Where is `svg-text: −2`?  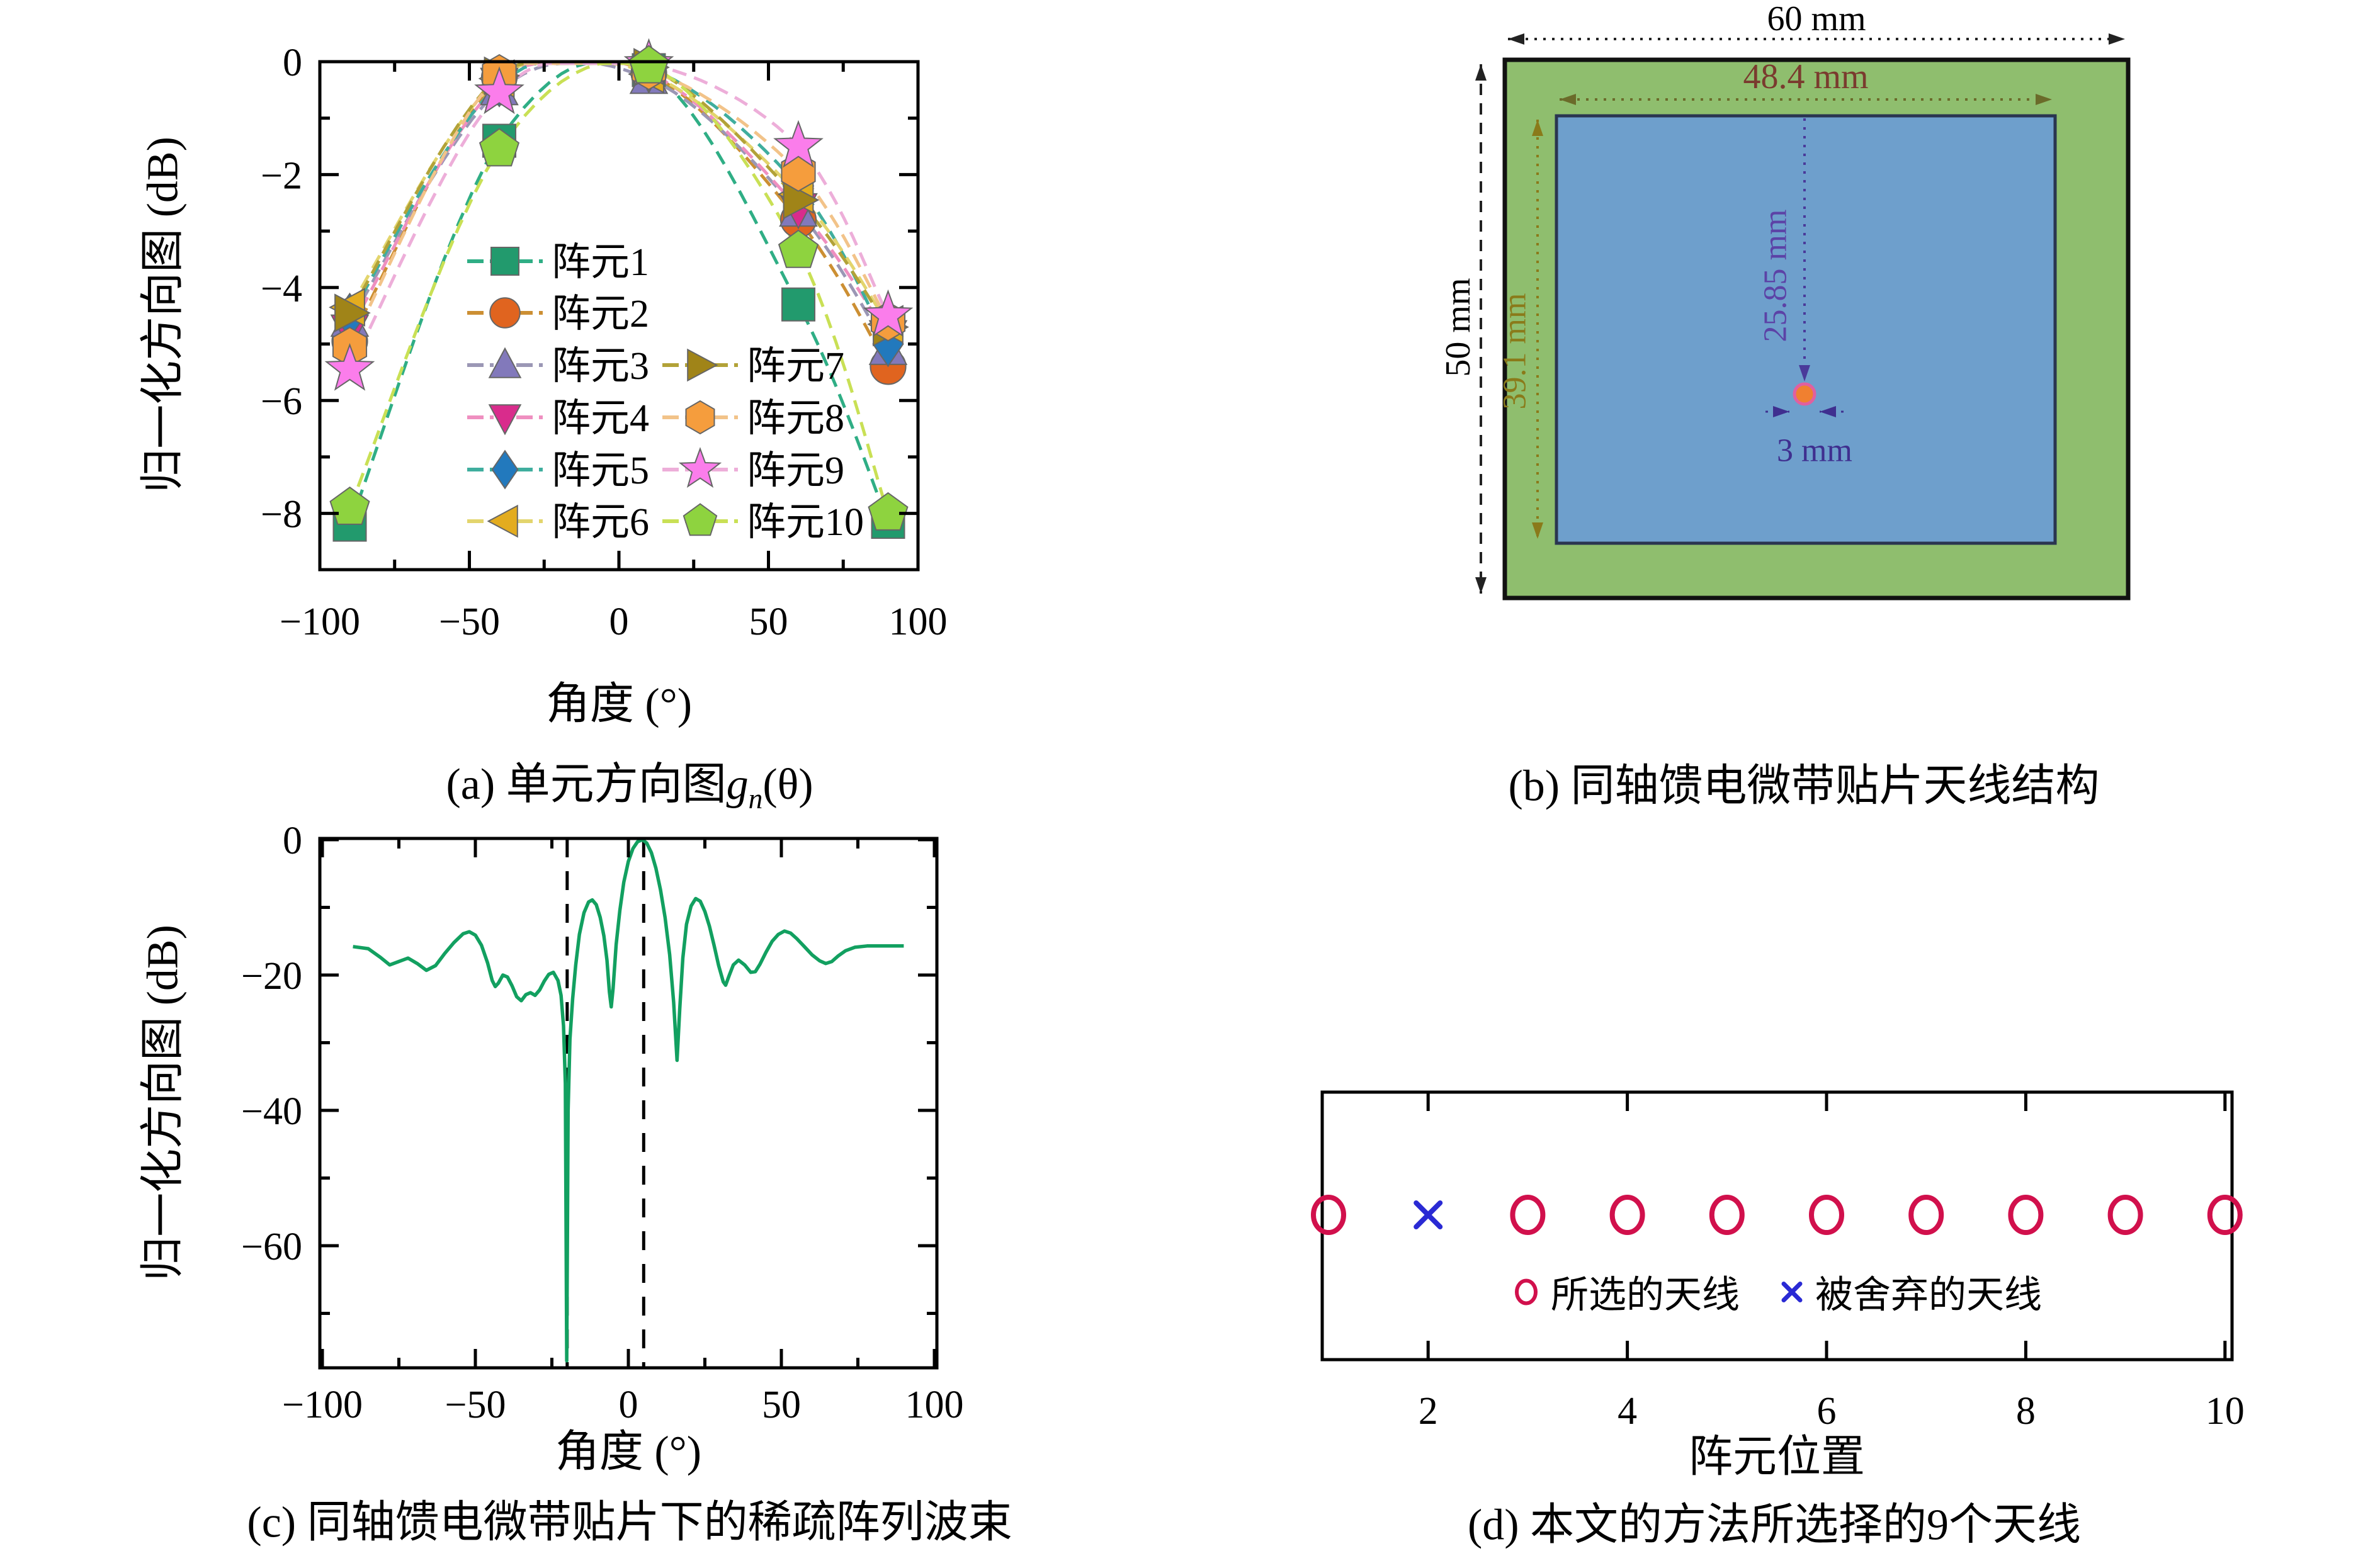 svg-text: −2 is located at coordinates (281, 175).